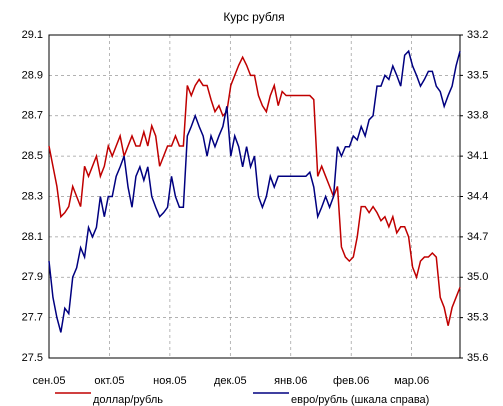  Describe the element at coordinates (32, 237) in the screenshot. I see `y-tick-label: 28.1` at that location.